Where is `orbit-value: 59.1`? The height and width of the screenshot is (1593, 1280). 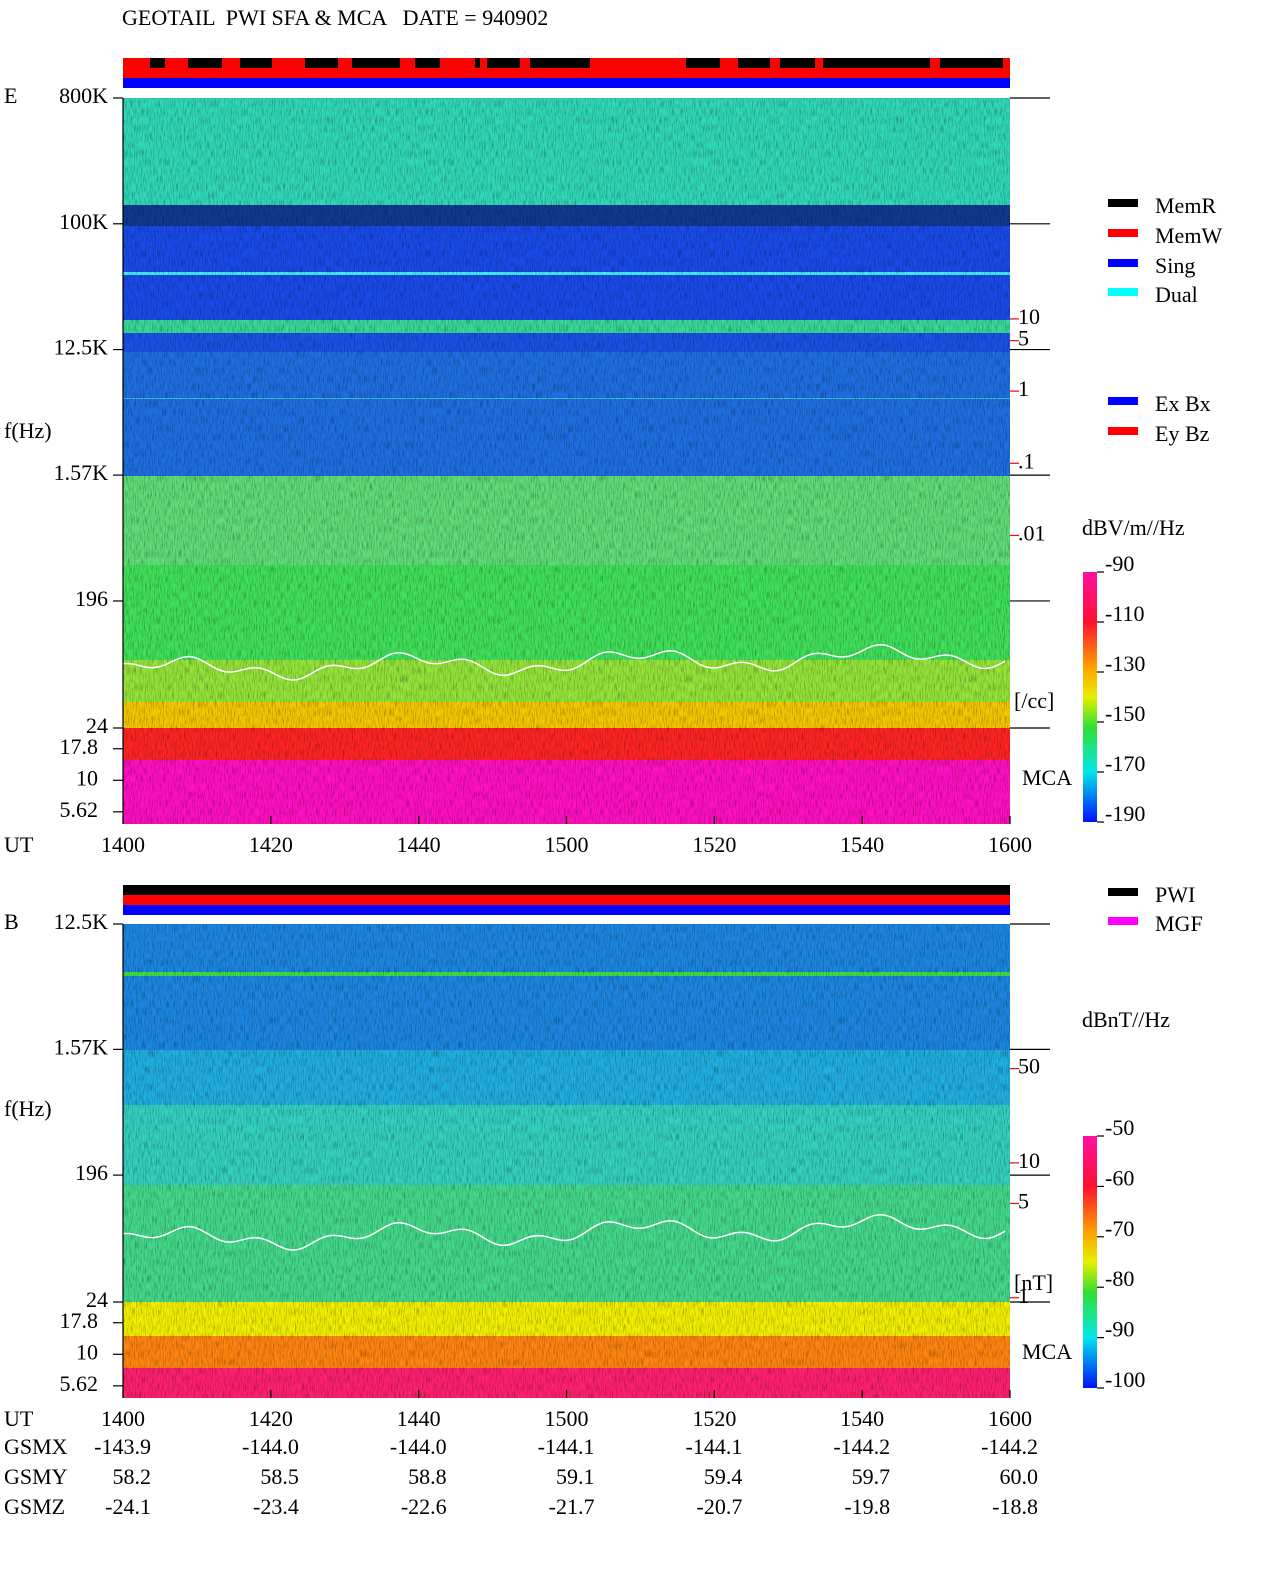
orbit-value: 59.1 is located at coordinates (575, 1476).